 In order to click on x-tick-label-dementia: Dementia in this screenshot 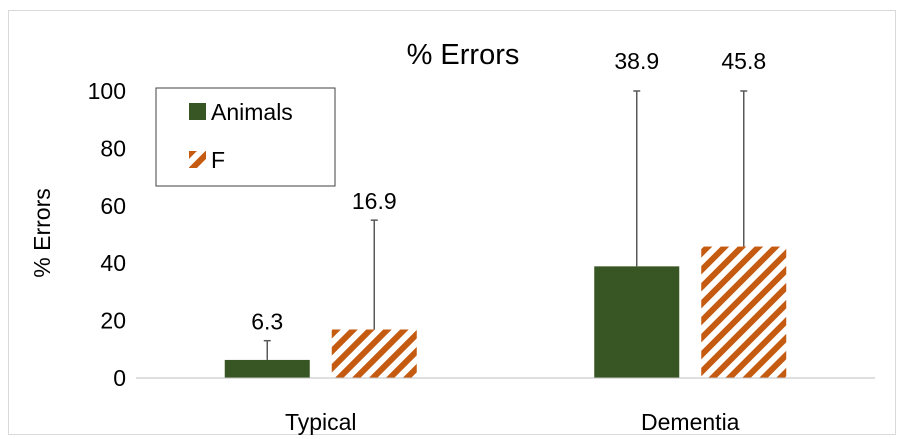, I will do `click(690, 422)`.